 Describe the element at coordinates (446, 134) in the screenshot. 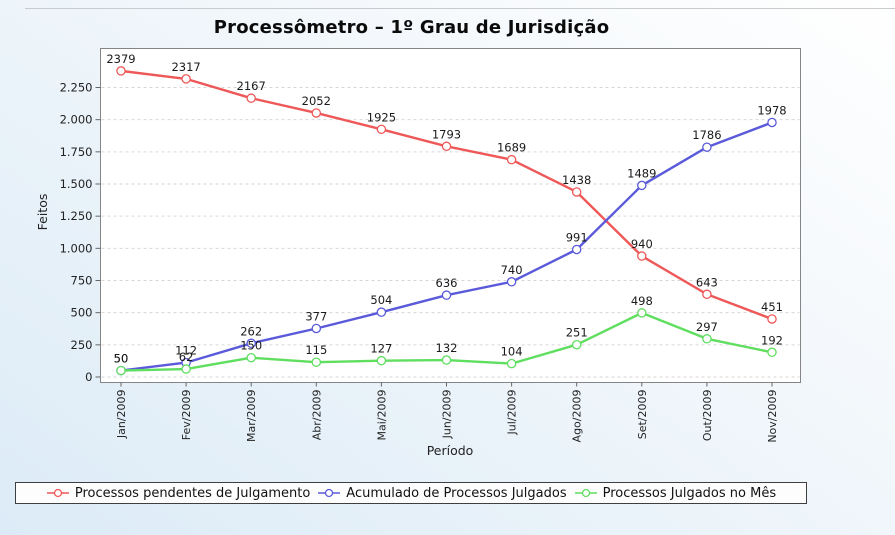

I see `value-label: 1793` at that location.